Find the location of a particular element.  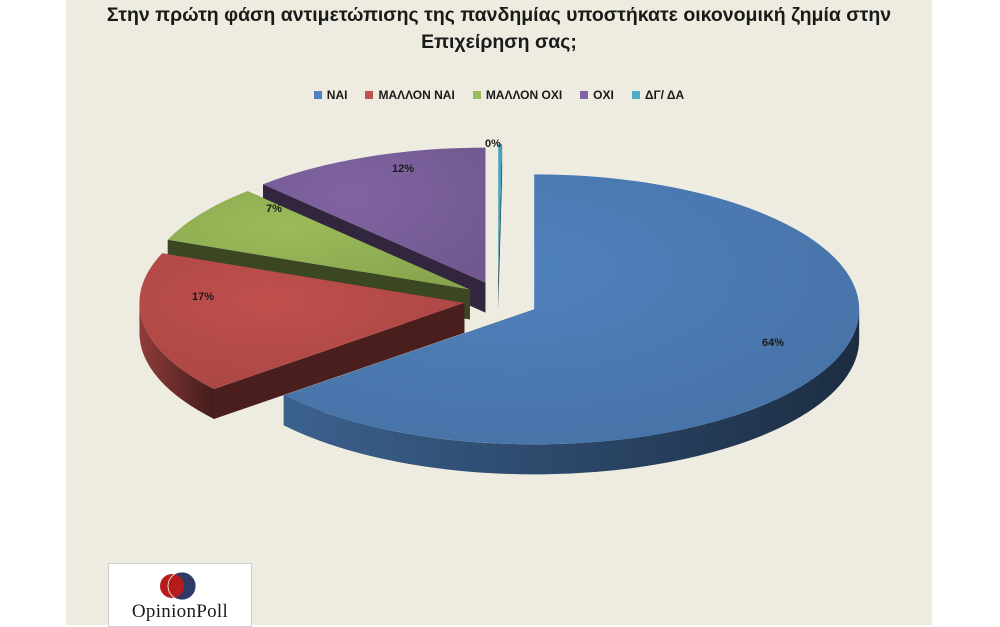

data-label-4: 0% is located at coordinates (493, 144).